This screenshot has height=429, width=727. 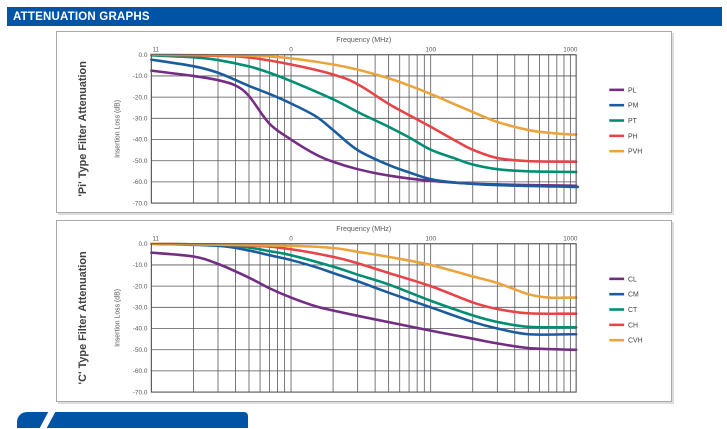 I want to click on series-line-CL, so click(x=364, y=301).